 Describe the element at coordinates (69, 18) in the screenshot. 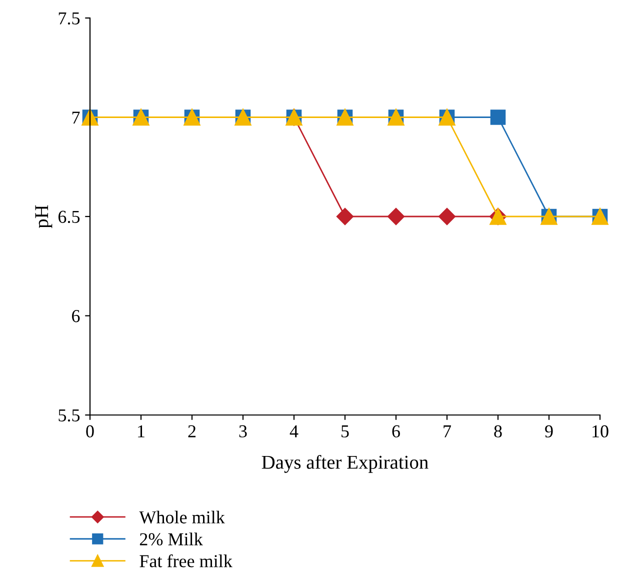

I see `y-tick-label: 7.5` at that location.